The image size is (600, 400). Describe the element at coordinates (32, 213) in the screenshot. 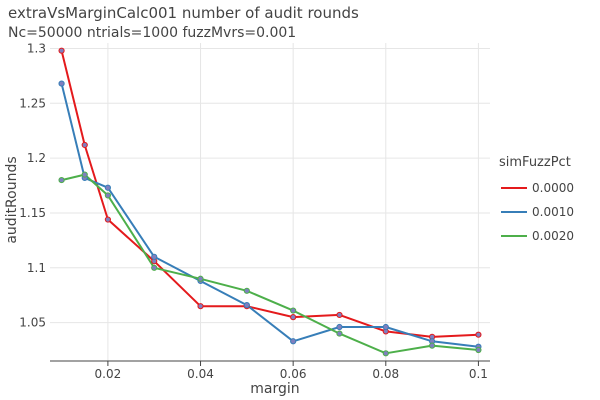

I see `y-tick-label: 1.15` at that location.